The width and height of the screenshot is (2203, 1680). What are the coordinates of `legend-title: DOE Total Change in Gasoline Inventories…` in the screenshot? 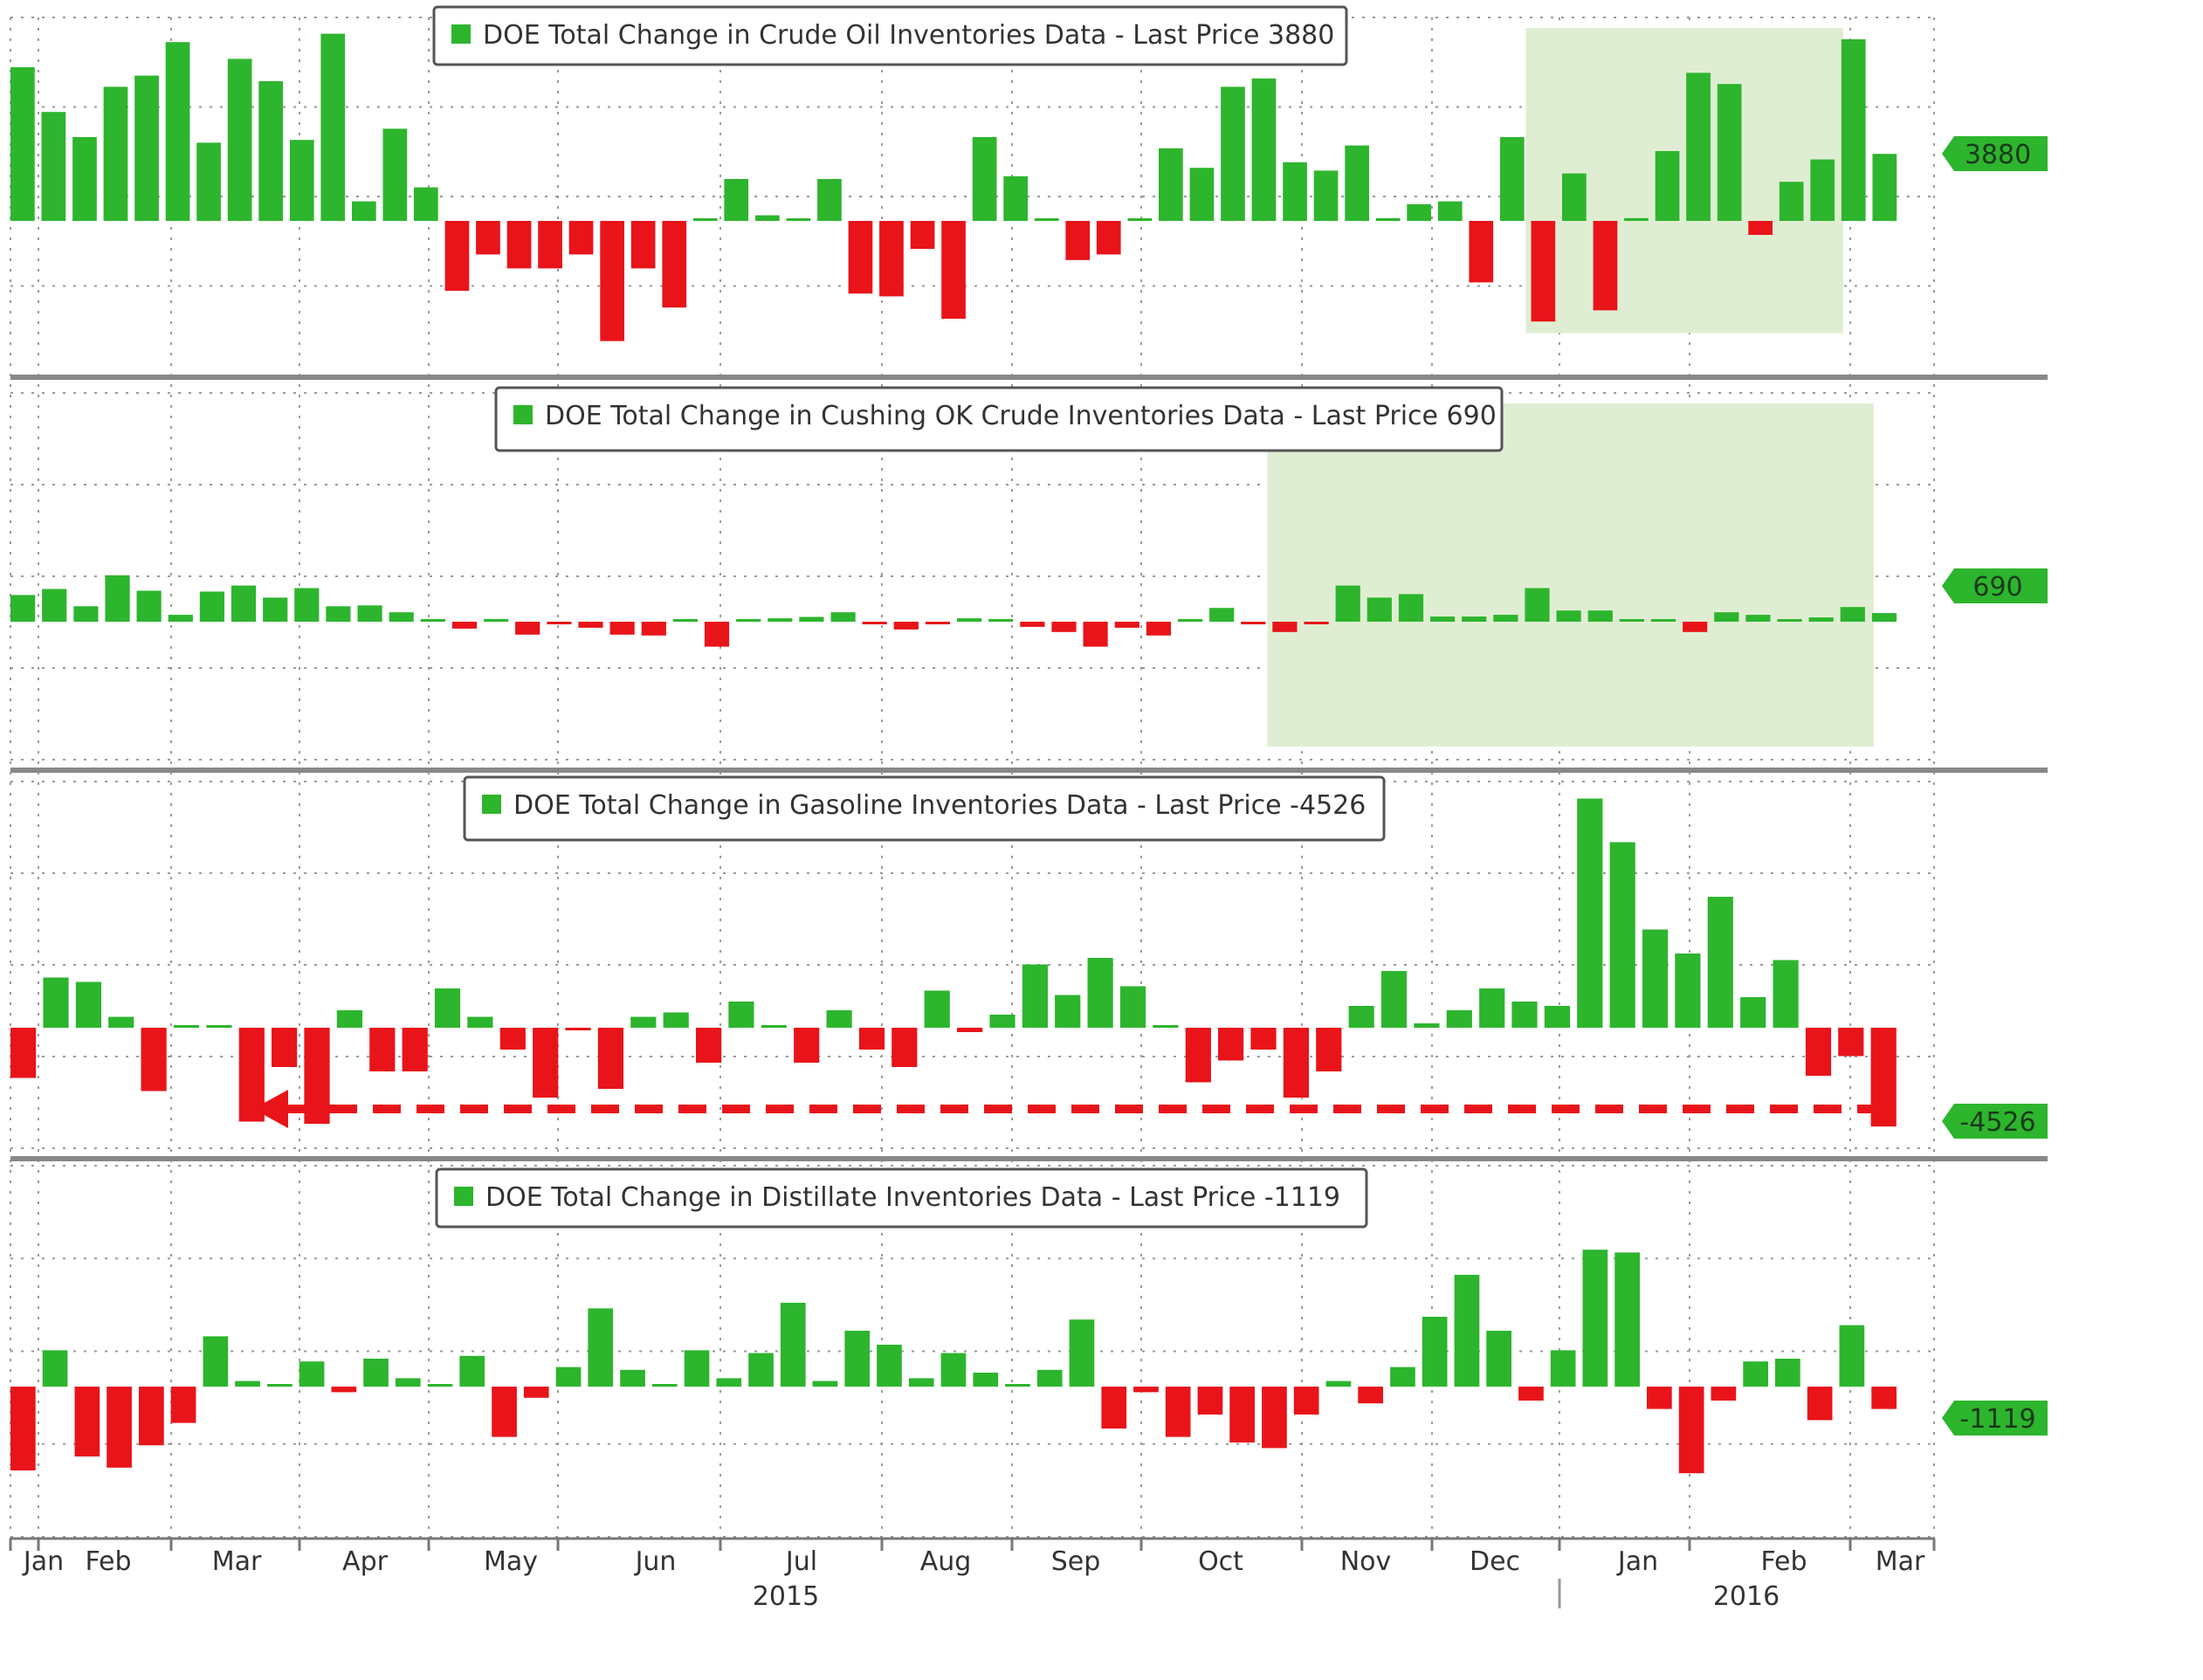 It's located at (939, 805).